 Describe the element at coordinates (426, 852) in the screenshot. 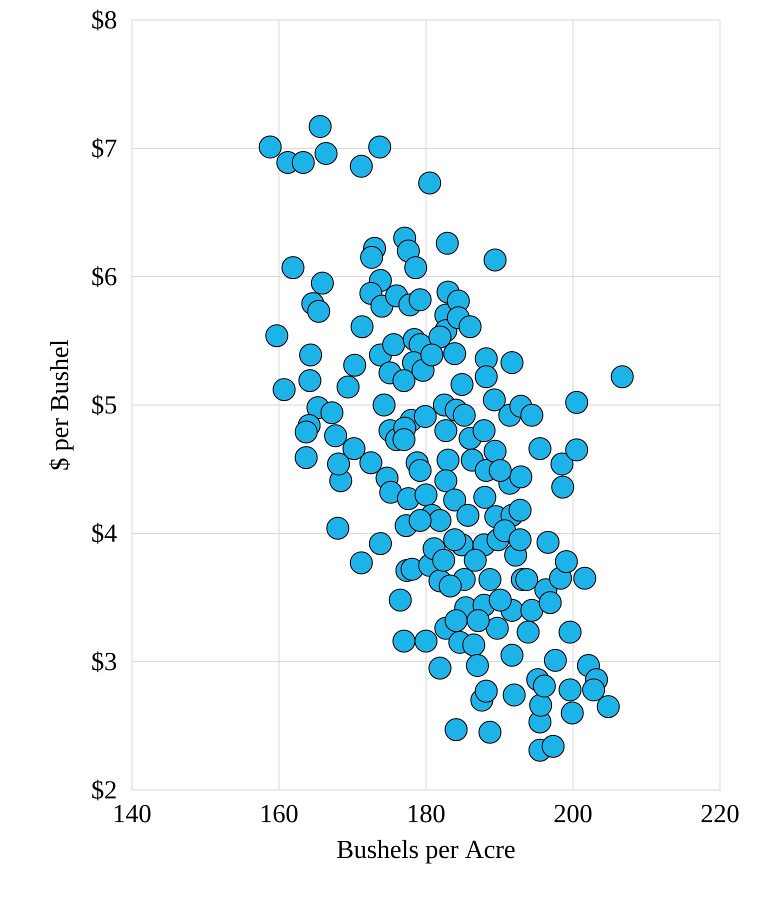

I see `x-axis-title: Bushels per Acre` at that location.